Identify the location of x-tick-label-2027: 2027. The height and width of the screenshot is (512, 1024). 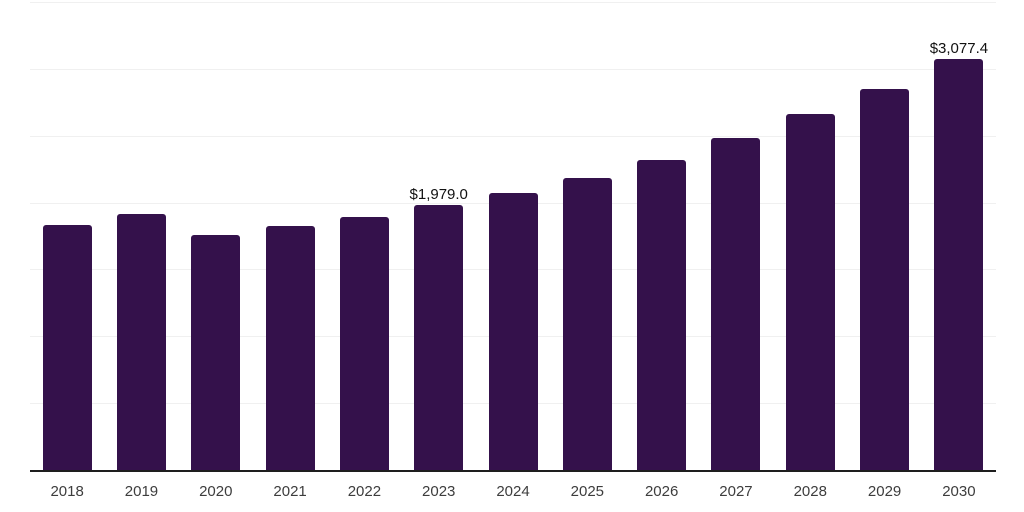
(736, 491).